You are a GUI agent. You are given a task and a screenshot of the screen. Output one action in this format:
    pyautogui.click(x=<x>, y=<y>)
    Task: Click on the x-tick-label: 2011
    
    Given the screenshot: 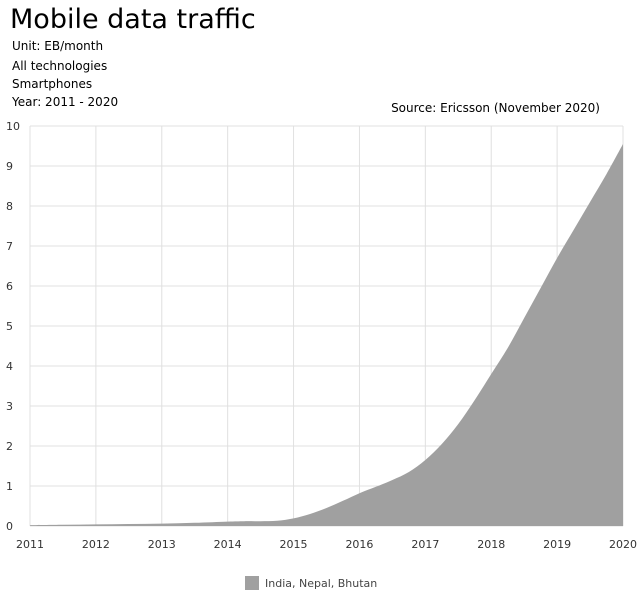 What is the action you would take?
    pyautogui.click(x=30, y=544)
    